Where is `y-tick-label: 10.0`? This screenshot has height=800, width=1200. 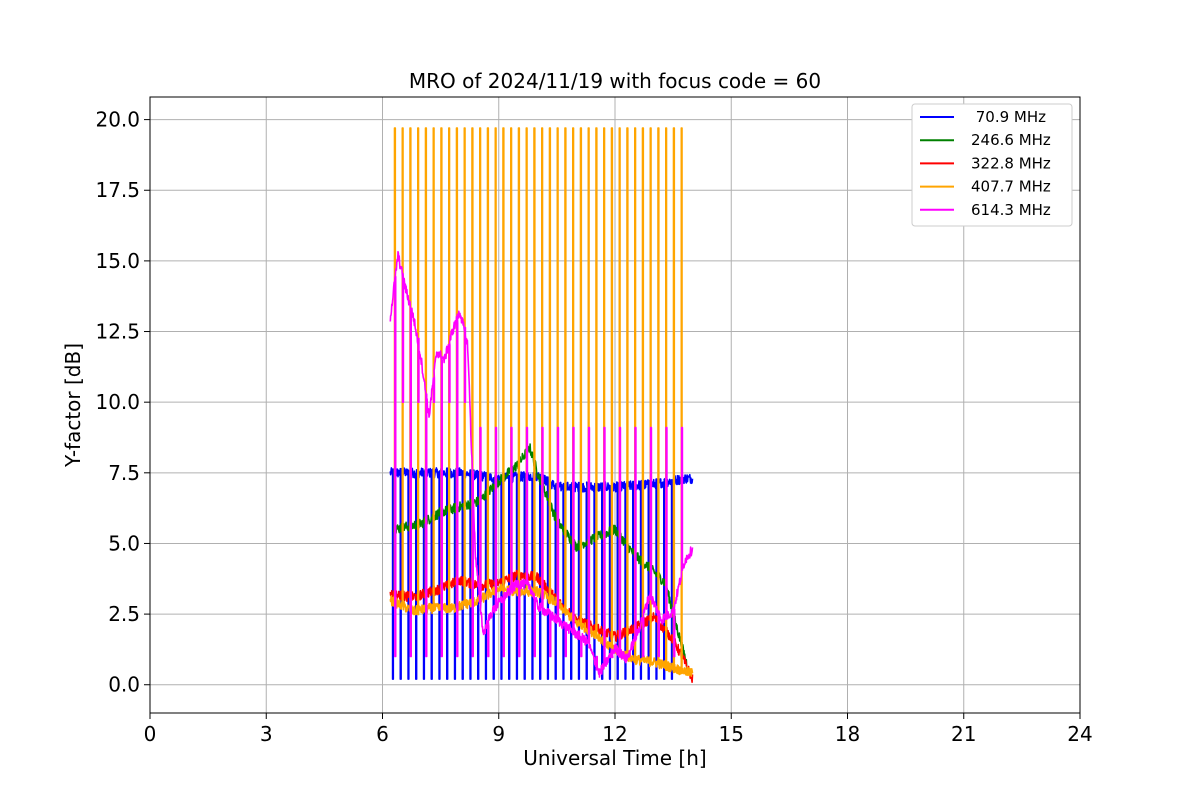 y-tick-label: 10.0 is located at coordinates (117, 402).